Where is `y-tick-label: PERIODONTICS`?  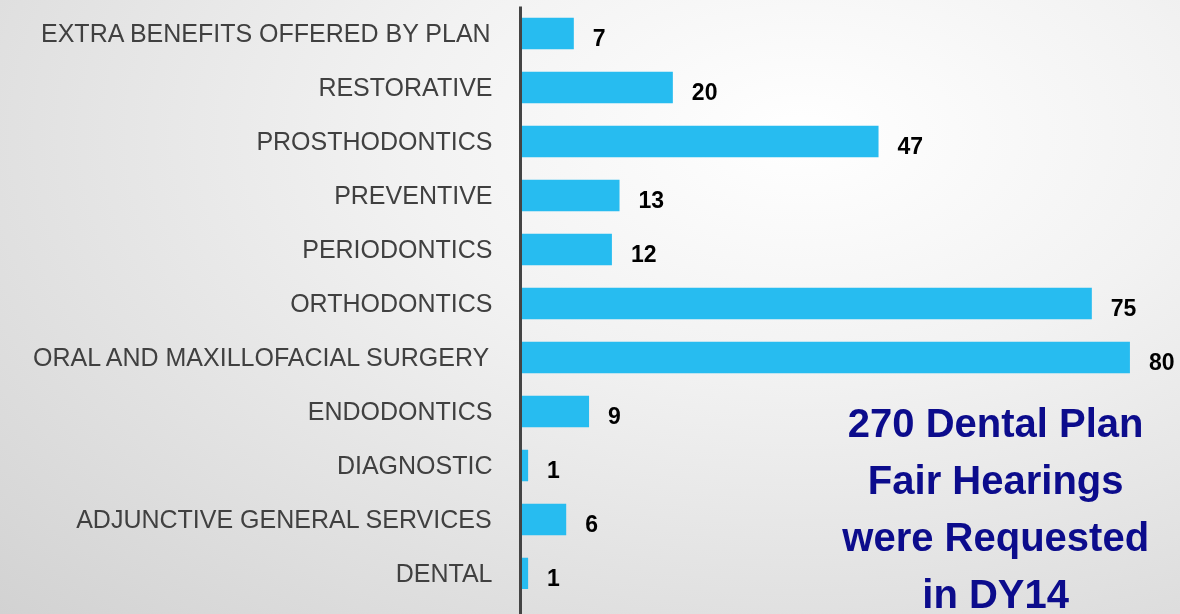
y-tick-label: PERIODONTICS is located at coordinates (397, 249).